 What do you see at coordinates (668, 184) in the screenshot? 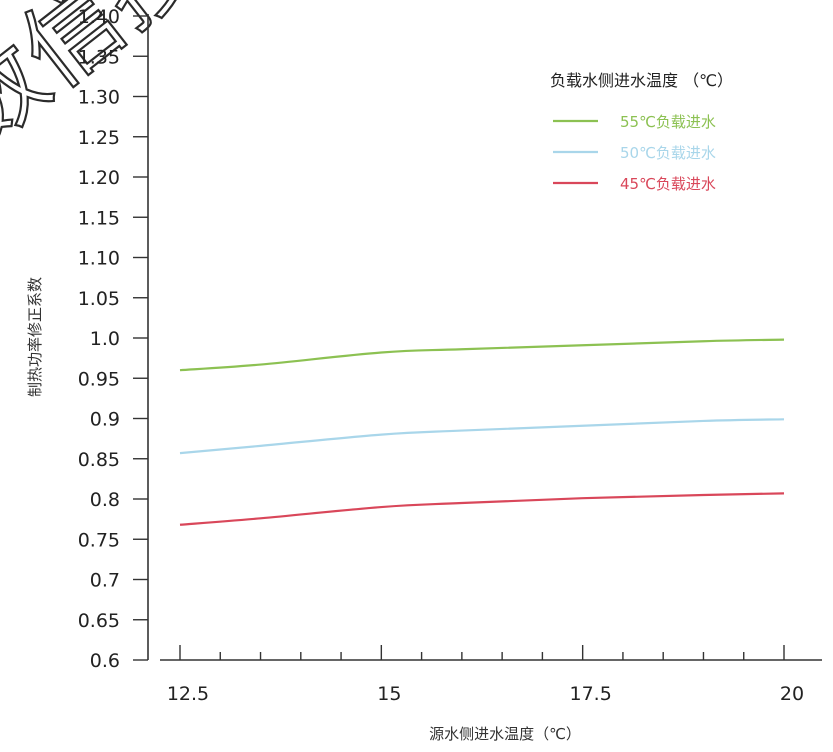
I see `legend-label: 45℃负载进水` at bounding box center [668, 184].